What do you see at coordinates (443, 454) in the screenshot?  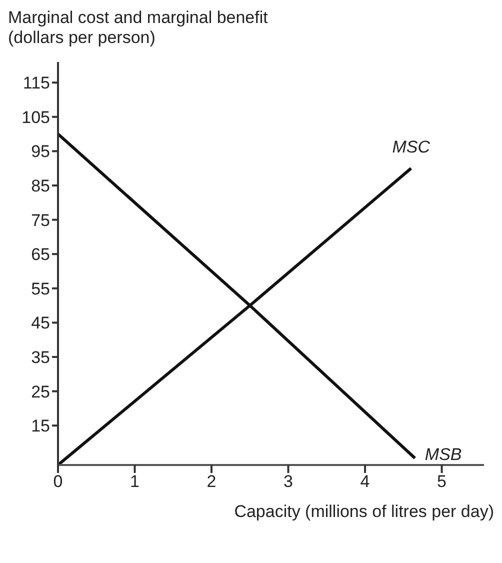 I see `series-label: MSB` at bounding box center [443, 454].